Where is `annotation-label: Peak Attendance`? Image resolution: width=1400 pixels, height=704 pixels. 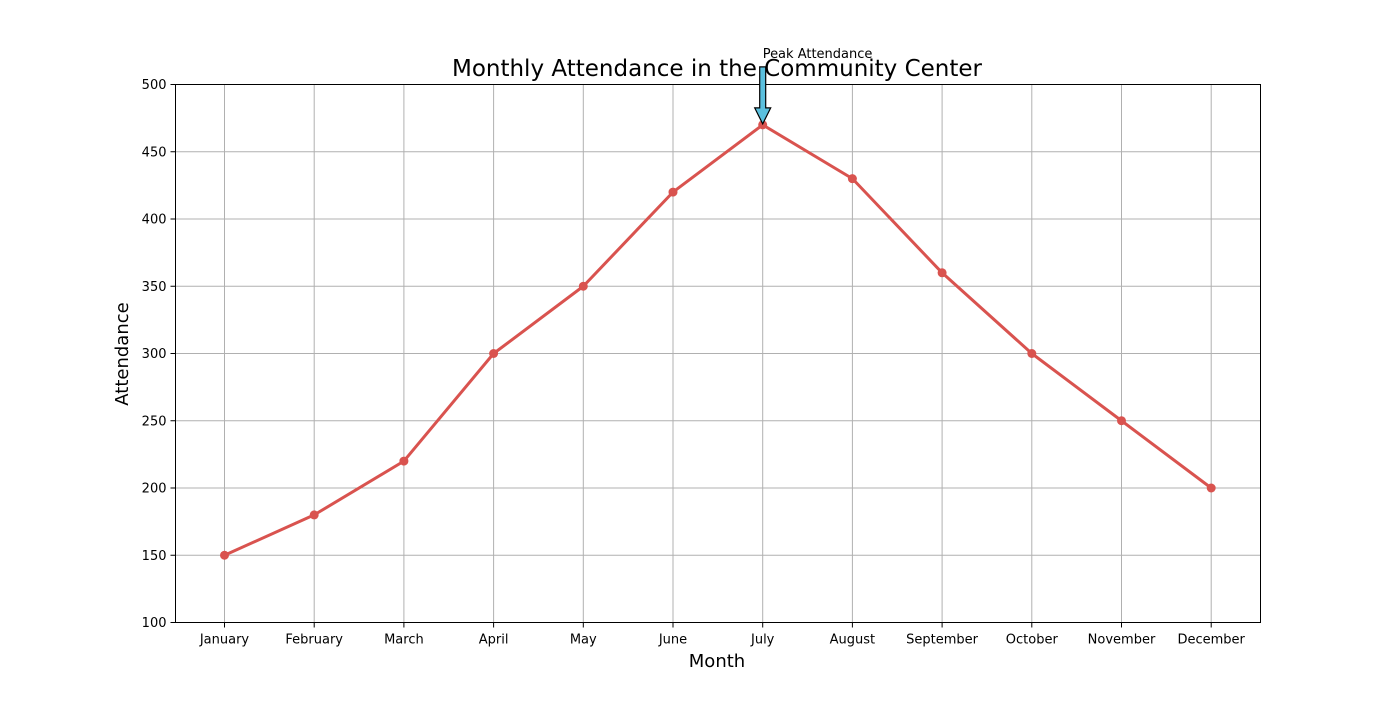 annotation-label: Peak Attendance is located at coordinates (818, 54).